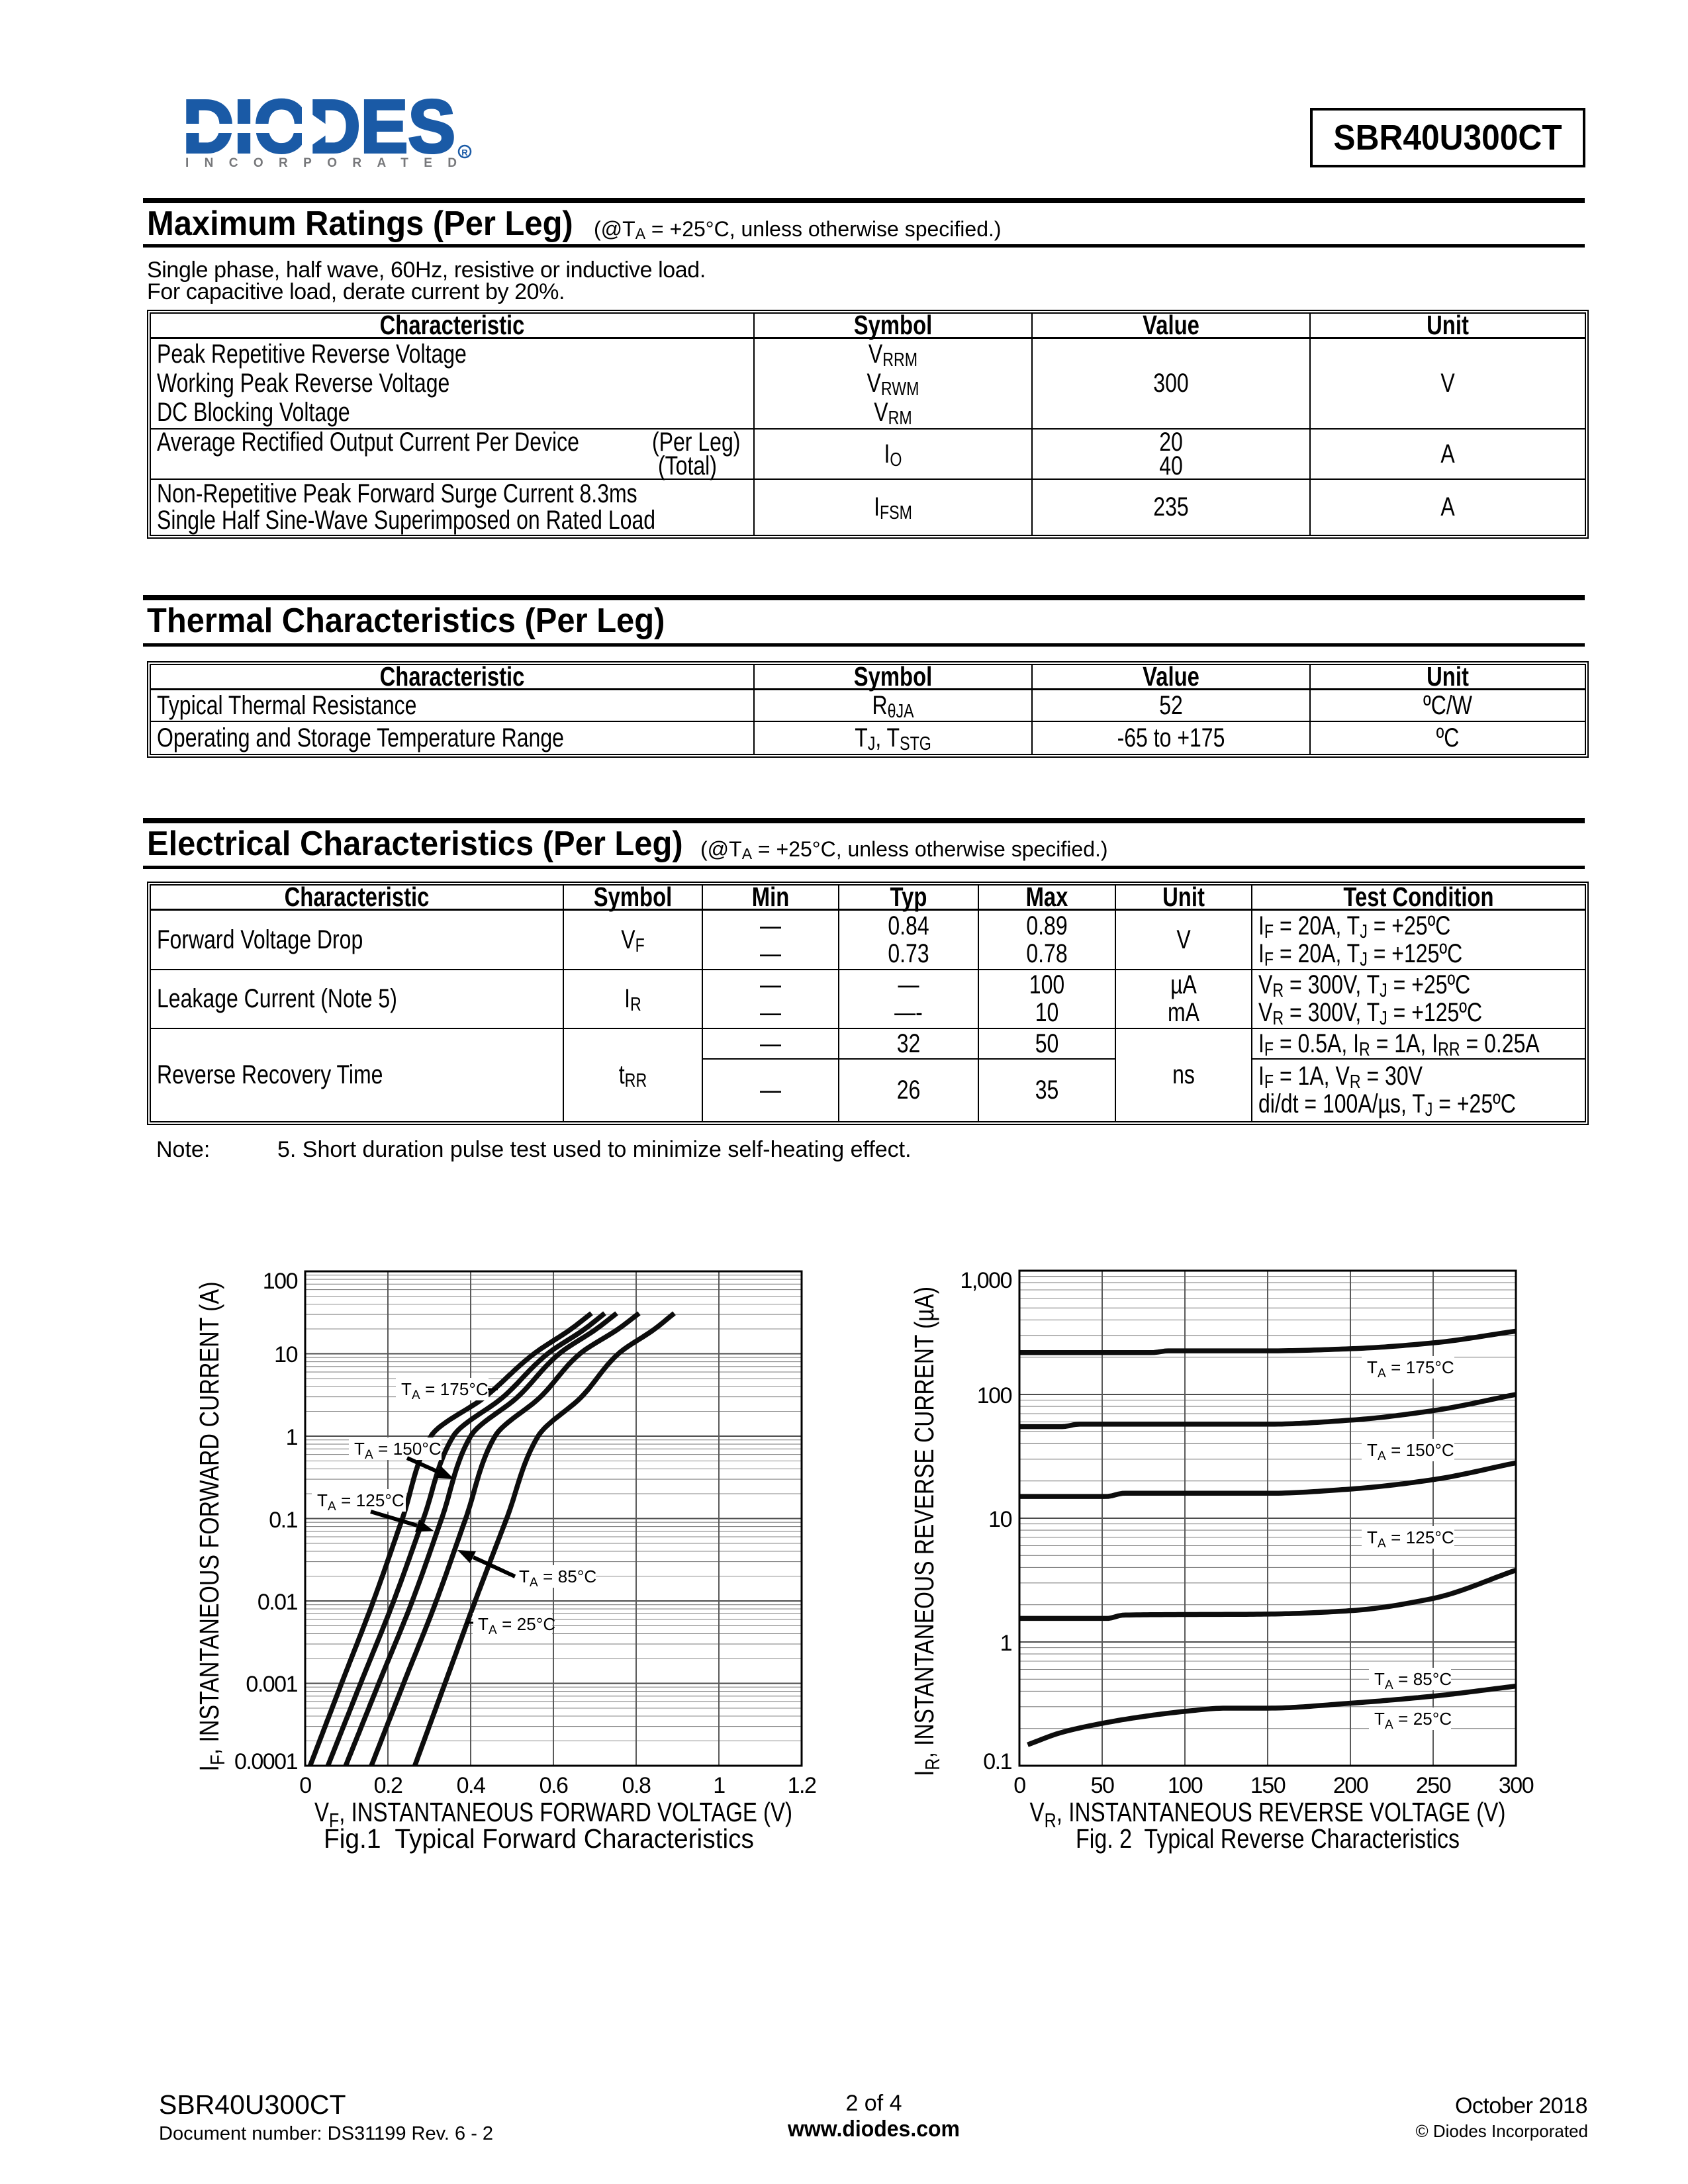  I want to click on svg-text:Fig.1 Typical Forward Charact: Fig.1 Typical Forward Characteristics, so click(539, 1838).